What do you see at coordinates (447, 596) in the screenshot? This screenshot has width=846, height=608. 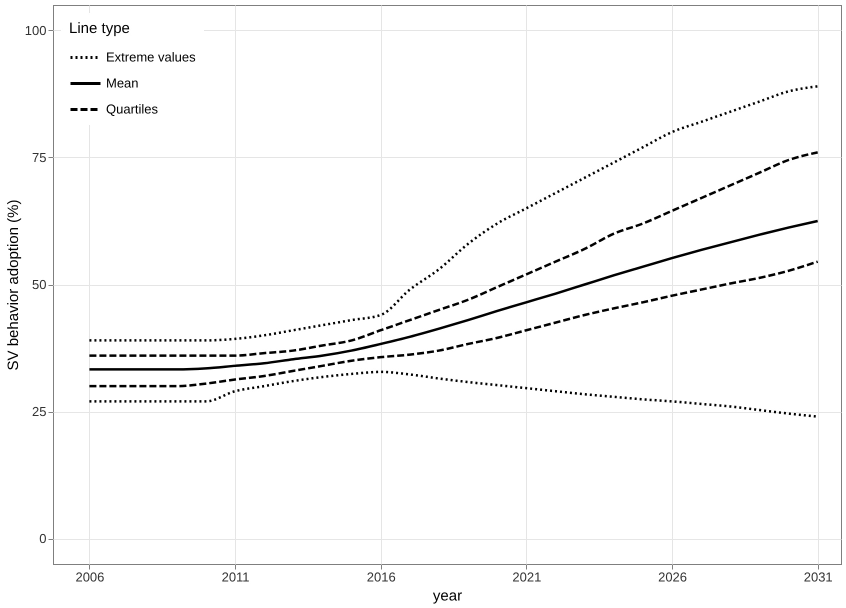 I see `x-axis-title: year` at bounding box center [447, 596].